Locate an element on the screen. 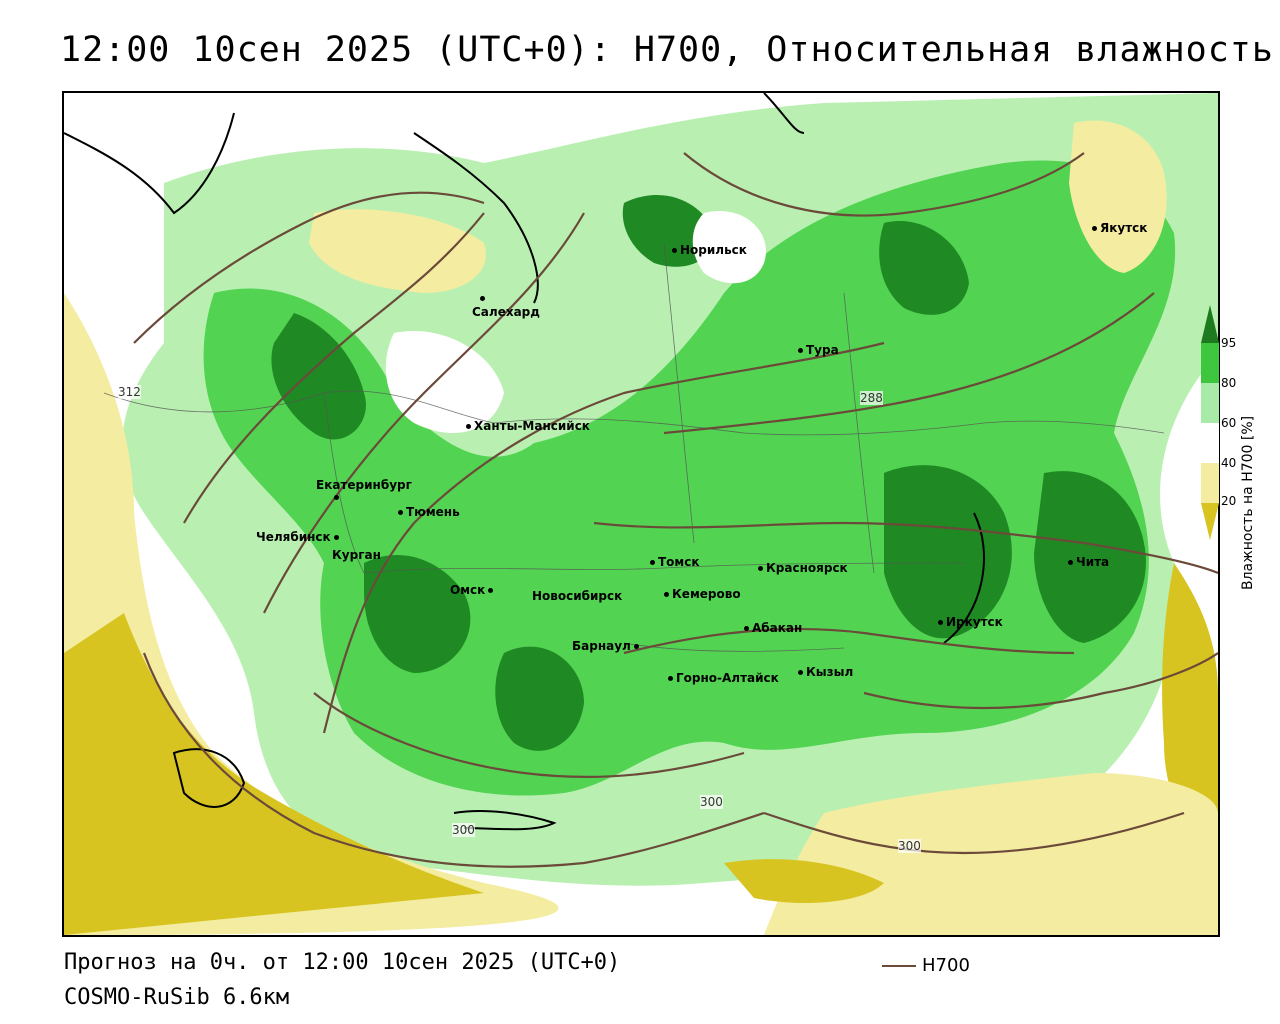  city-marker: Кызыл is located at coordinates (825, 672).